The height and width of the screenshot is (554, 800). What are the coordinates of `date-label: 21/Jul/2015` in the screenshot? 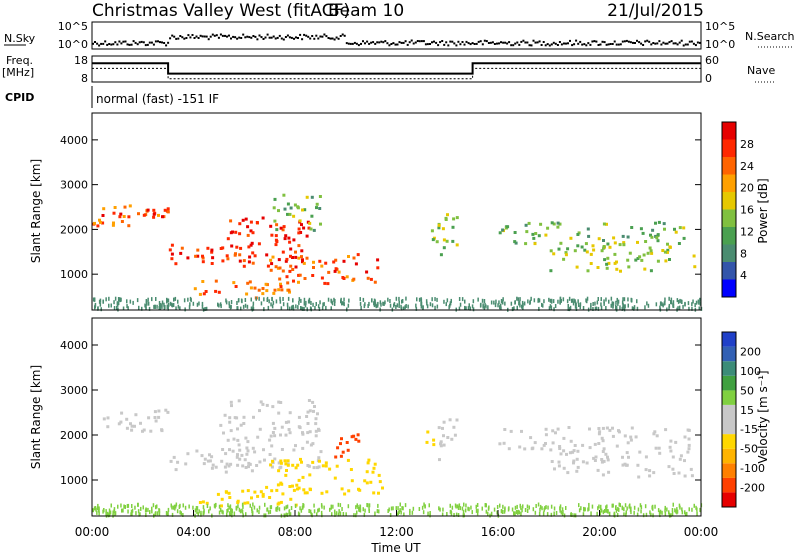 It's located at (655, 11).